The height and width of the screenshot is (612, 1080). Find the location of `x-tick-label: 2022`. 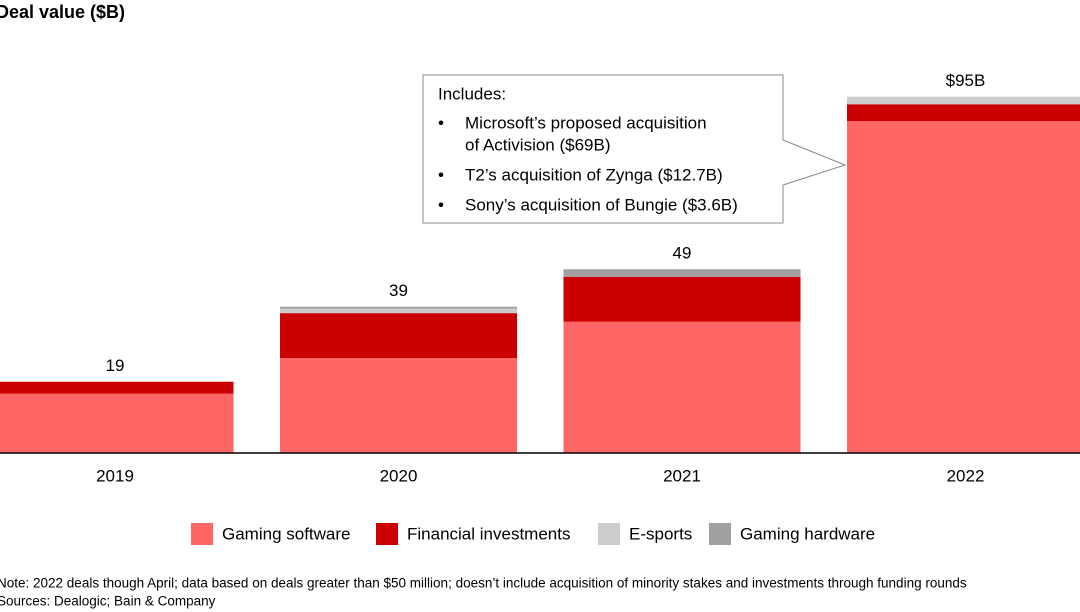

x-tick-label: 2022 is located at coordinates (966, 475).